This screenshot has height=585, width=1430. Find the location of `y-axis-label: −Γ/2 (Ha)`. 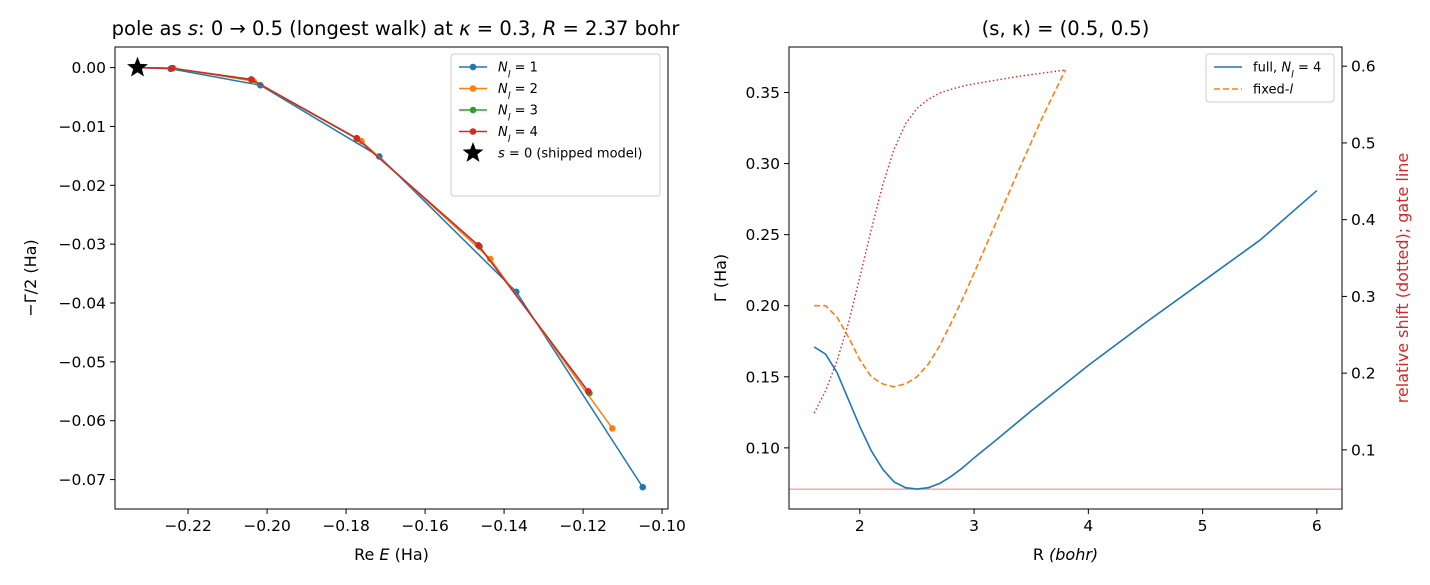

y-axis-label: −Γ/2 (Ha) is located at coordinates (30, 277).